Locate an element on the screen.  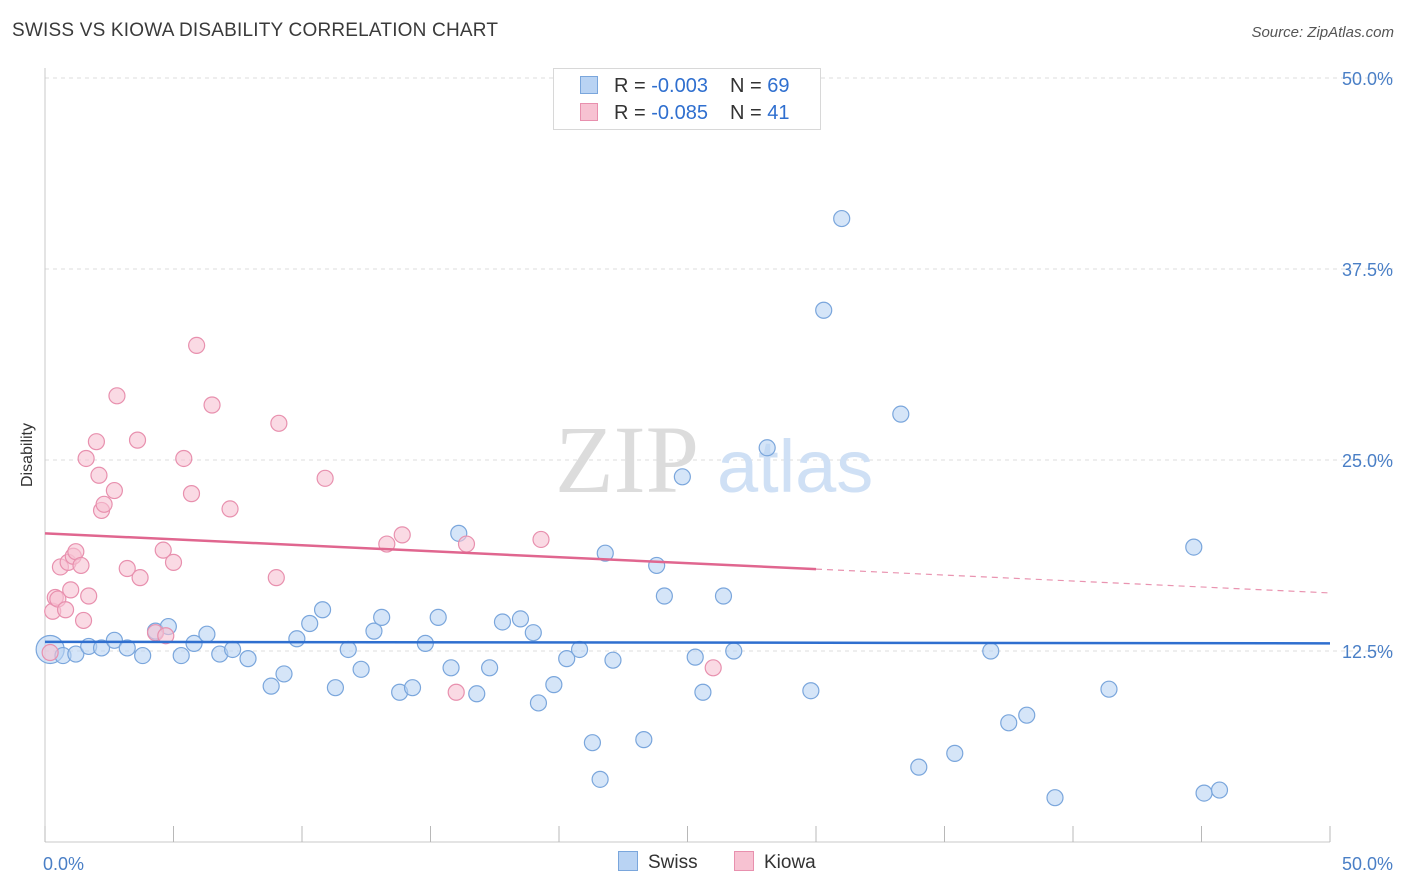
swiss-trend-line is located at coordinates (687, 642).